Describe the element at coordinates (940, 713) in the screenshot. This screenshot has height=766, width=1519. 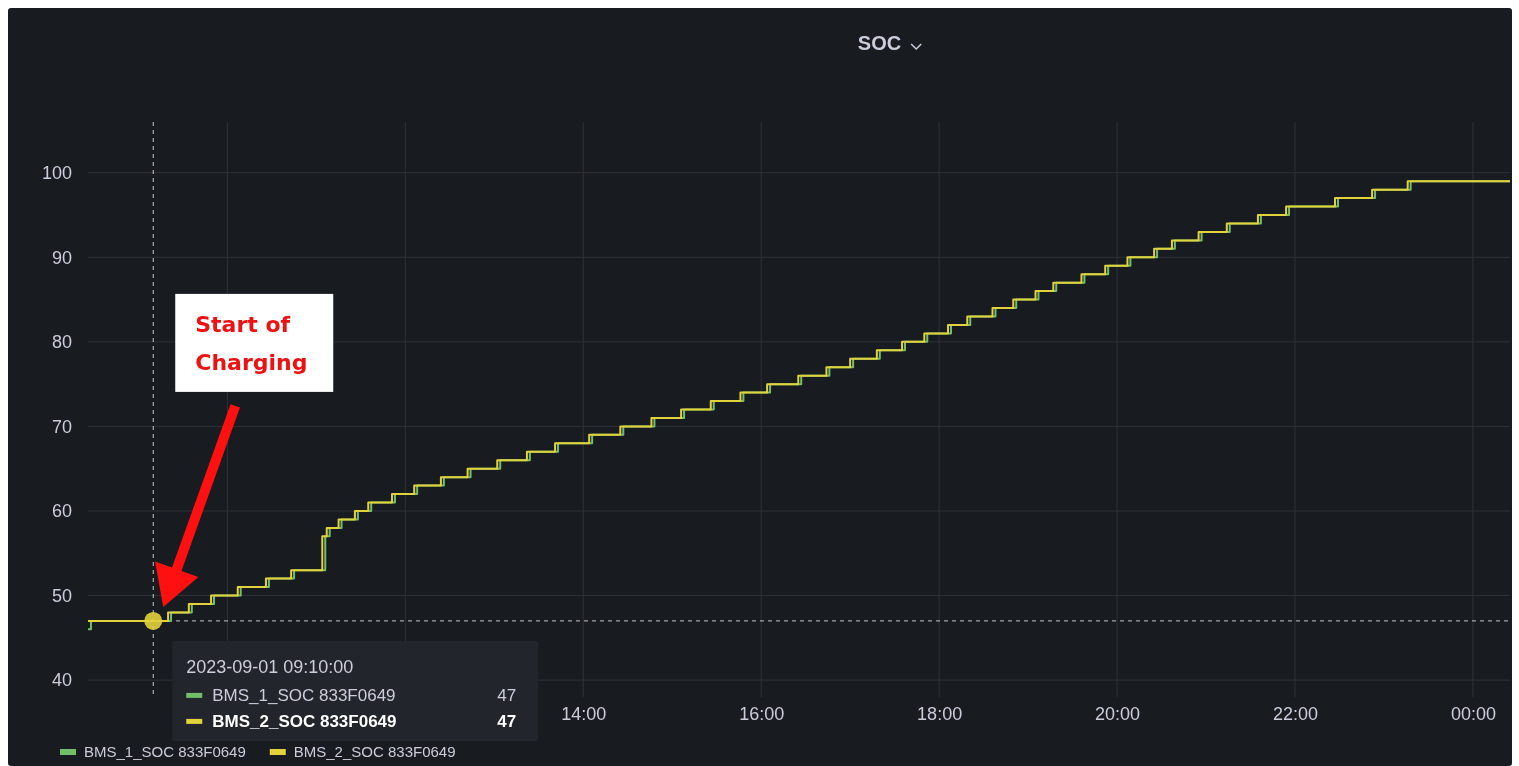
I see `x-tick-label: 18:00` at that location.